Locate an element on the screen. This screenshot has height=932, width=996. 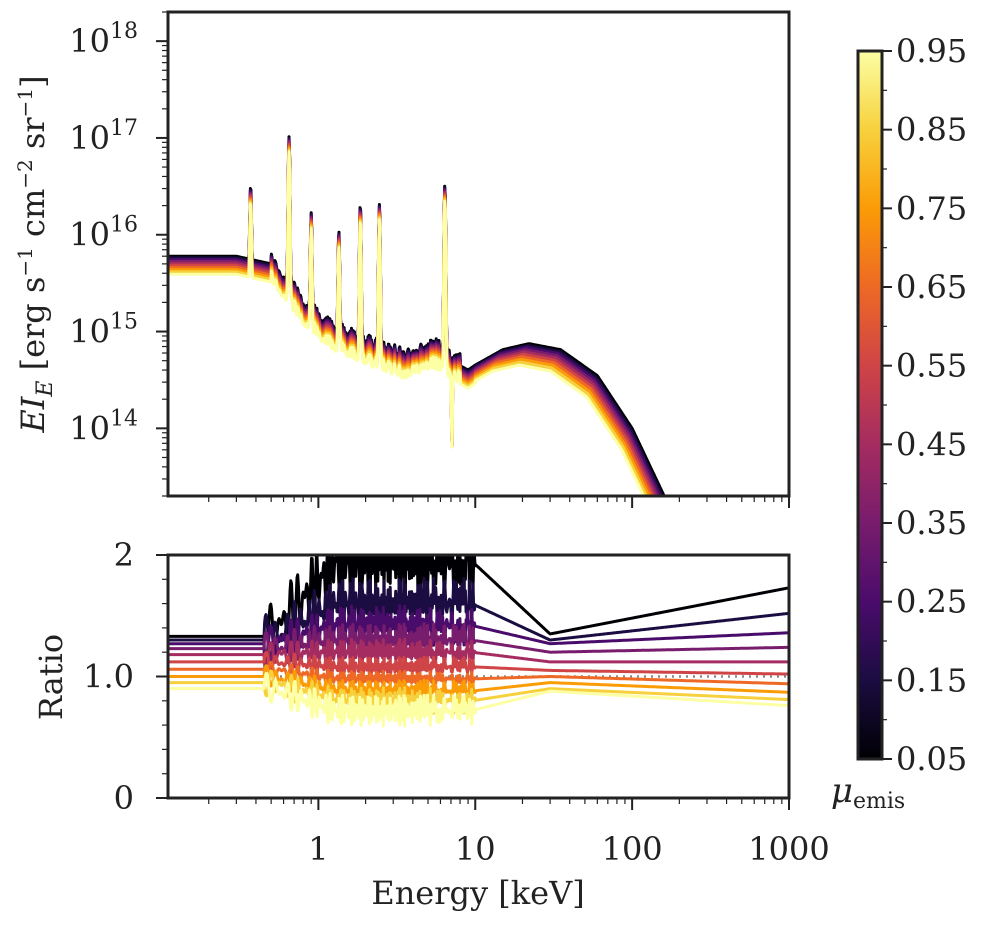
colorbar-tick-label: 0.75 is located at coordinates (931, 208).